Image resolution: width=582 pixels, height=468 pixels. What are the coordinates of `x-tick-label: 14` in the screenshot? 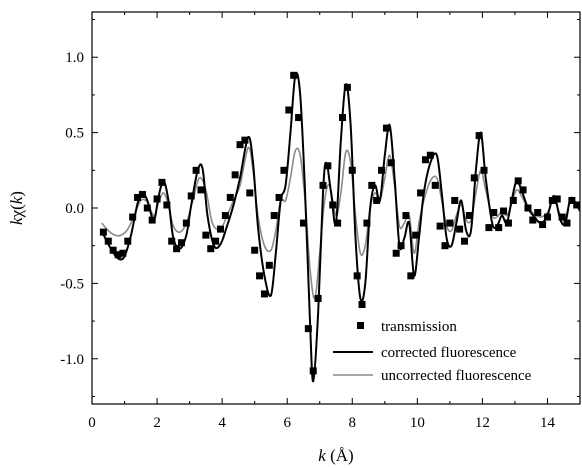 It's located at (548, 423).